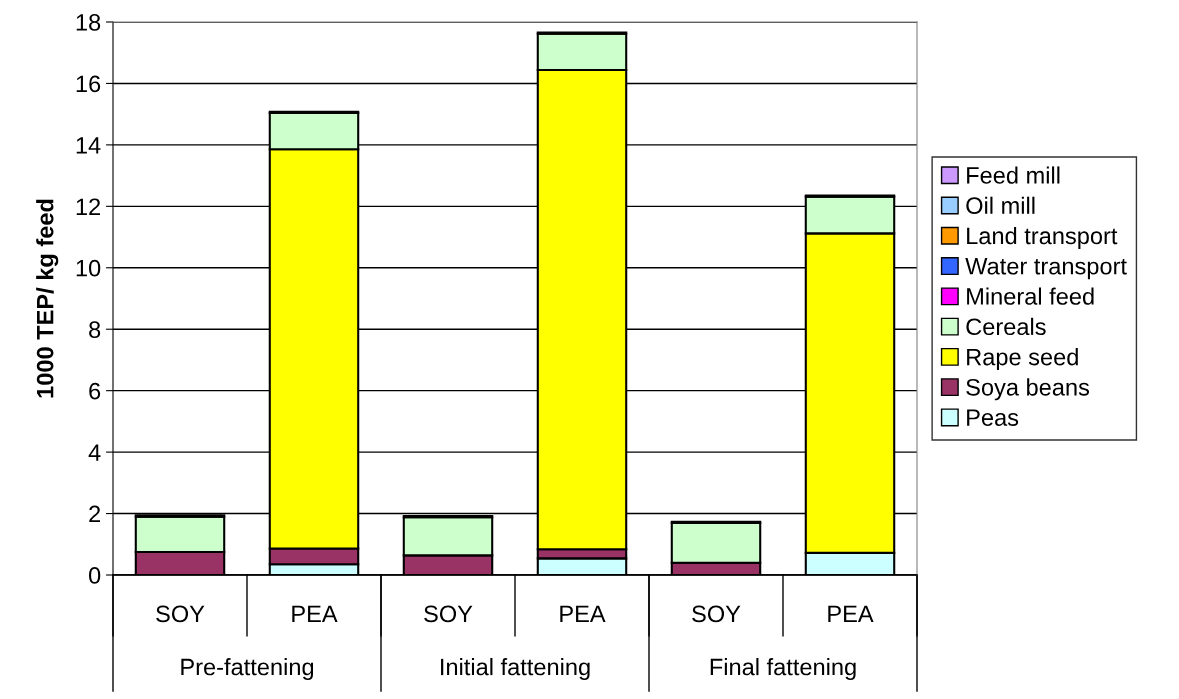 The width and height of the screenshot is (1179, 699). What do you see at coordinates (95, 391) in the screenshot?
I see `y-tick-label: 6` at bounding box center [95, 391].